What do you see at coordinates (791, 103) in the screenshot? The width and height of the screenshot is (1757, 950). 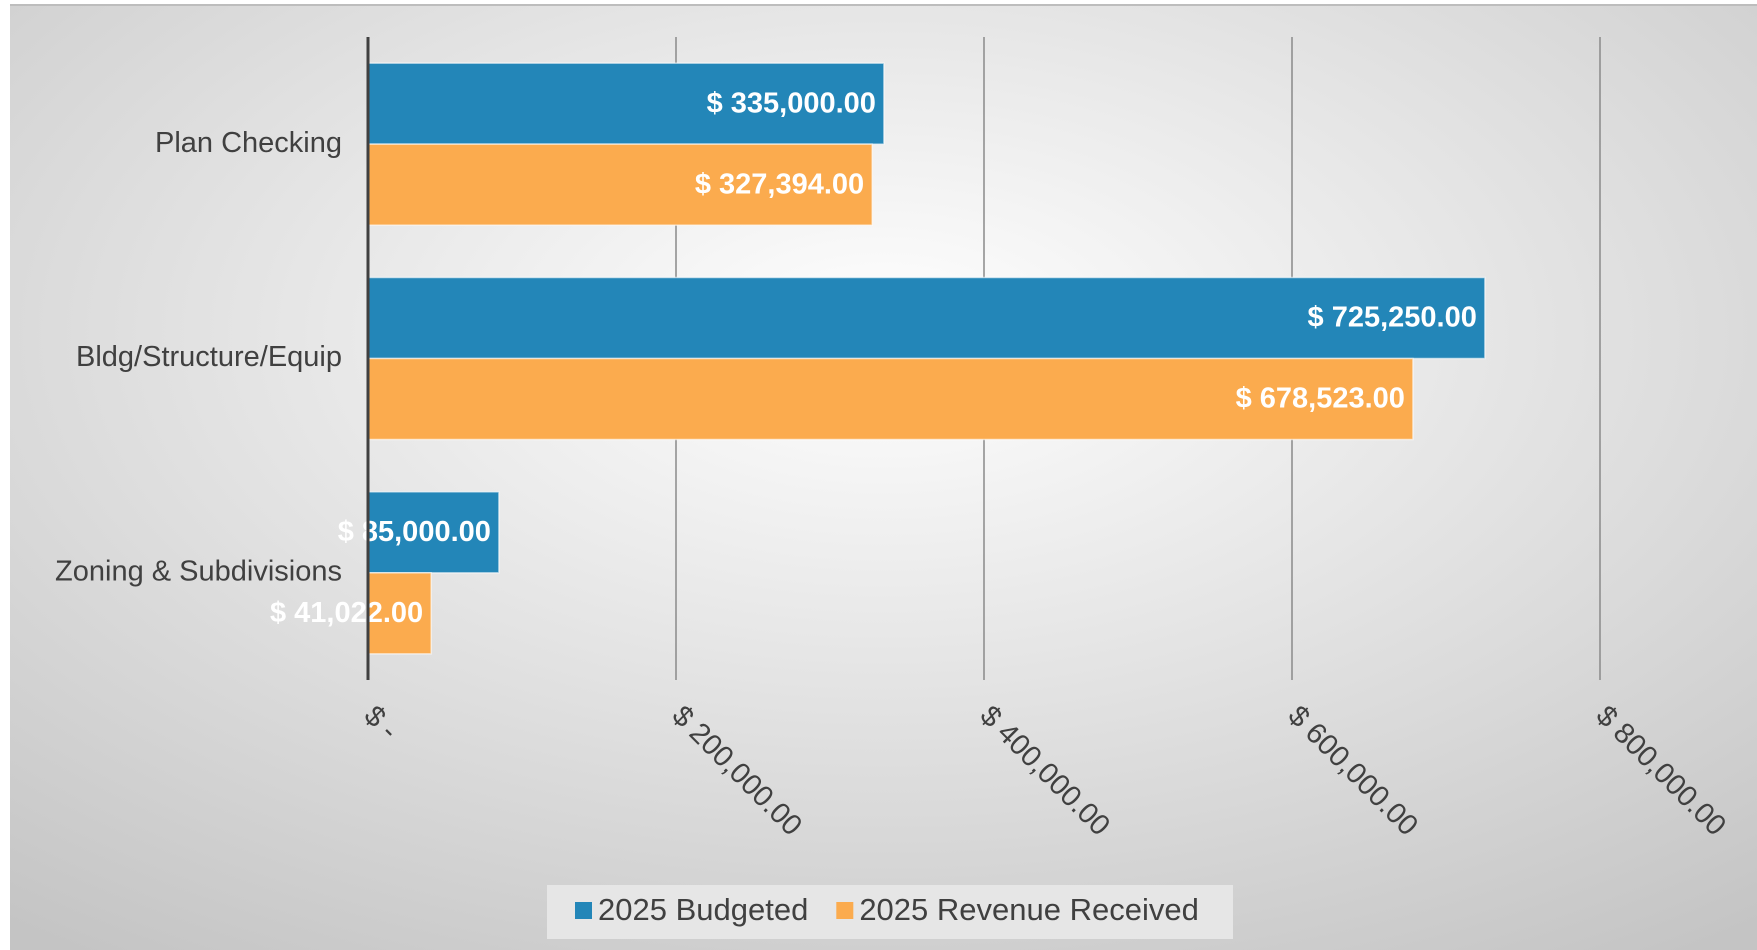 I see `data-label: $ 335,000.00` at bounding box center [791, 103].